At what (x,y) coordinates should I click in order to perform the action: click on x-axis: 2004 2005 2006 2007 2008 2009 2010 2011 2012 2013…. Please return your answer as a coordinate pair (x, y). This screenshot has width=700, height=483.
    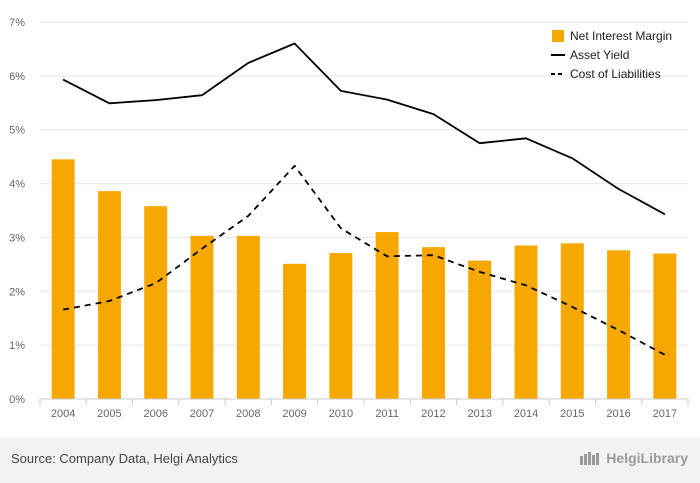
    Looking at the image, I should click on (364, 409).